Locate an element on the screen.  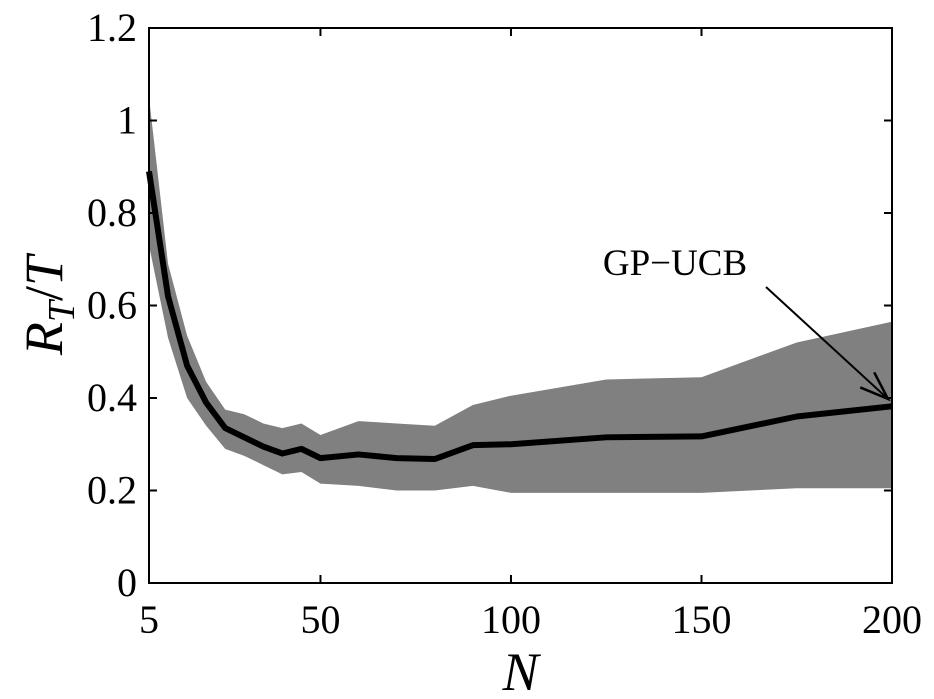
y-tick-label: 0.2 is located at coordinates (112, 490).